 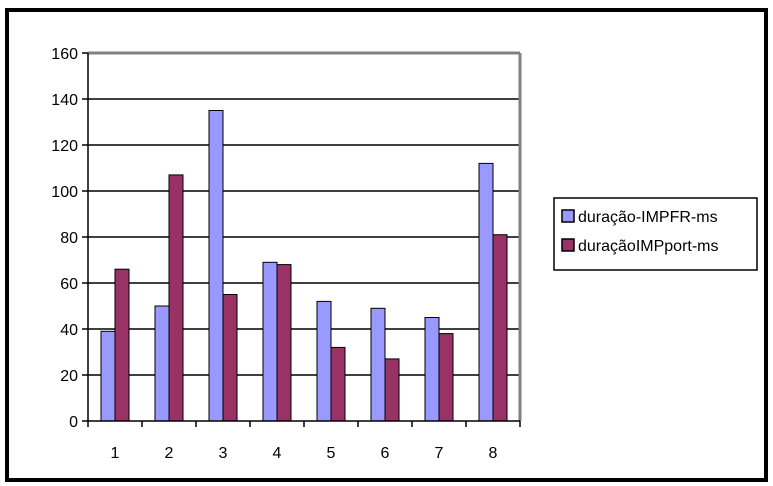 I want to click on legend: duração-IMPFR-ms duraçãoIMPport-ms, so click(x=655, y=234).